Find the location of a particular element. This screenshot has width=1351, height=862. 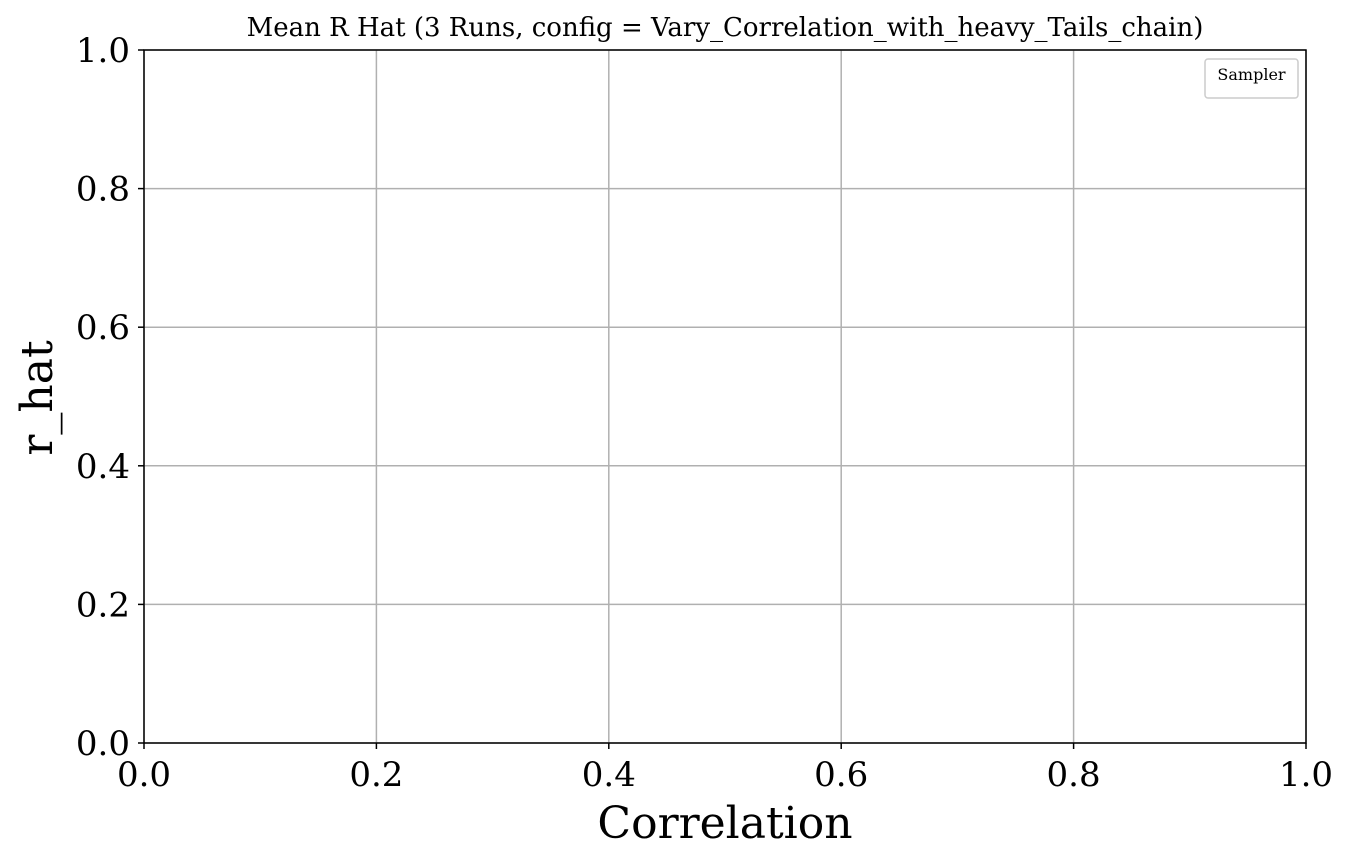

legend-title: Sampler is located at coordinates (1251, 74).